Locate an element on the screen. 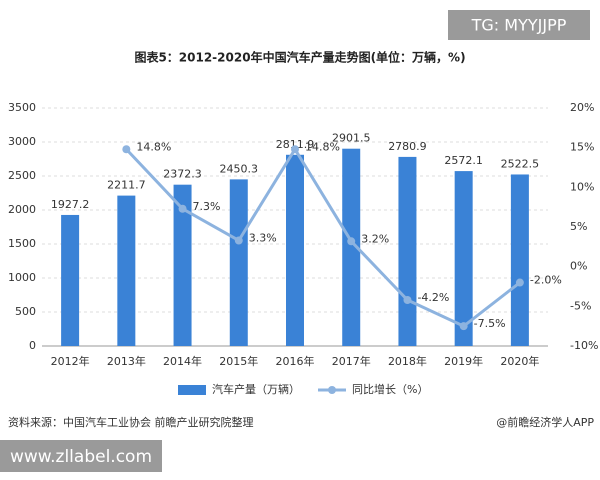 The width and height of the screenshot is (600, 480). y2-tick-label: 5% is located at coordinates (578, 226).